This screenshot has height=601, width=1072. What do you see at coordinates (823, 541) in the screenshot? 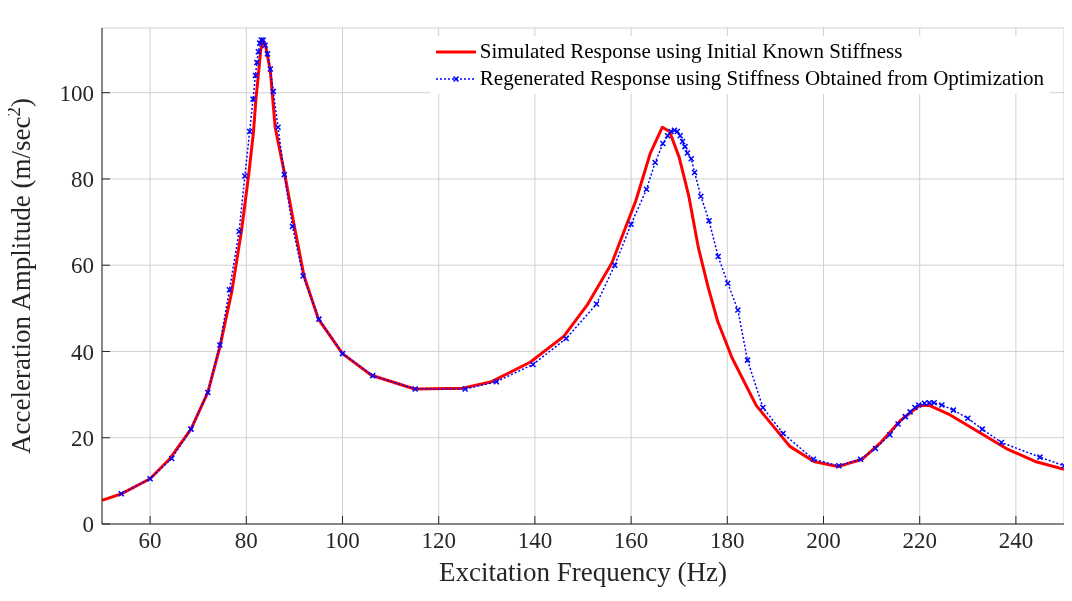
I see `x-tick-label: 200` at bounding box center [823, 541].